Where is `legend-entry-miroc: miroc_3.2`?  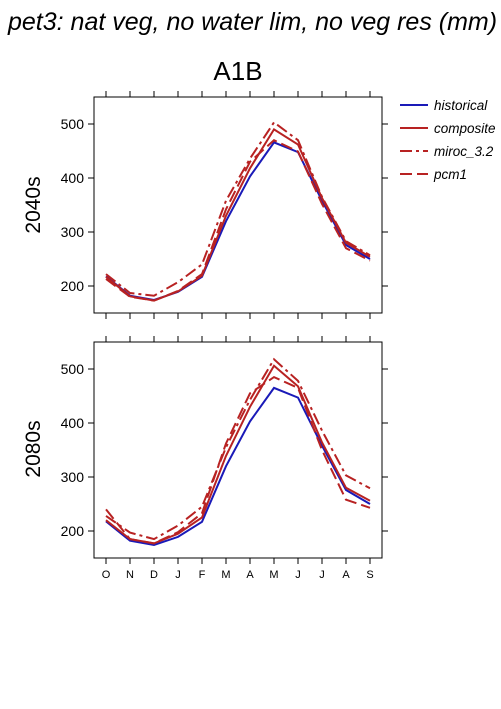 legend-entry-miroc: miroc_3.2 is located at coordinates (447, 151).